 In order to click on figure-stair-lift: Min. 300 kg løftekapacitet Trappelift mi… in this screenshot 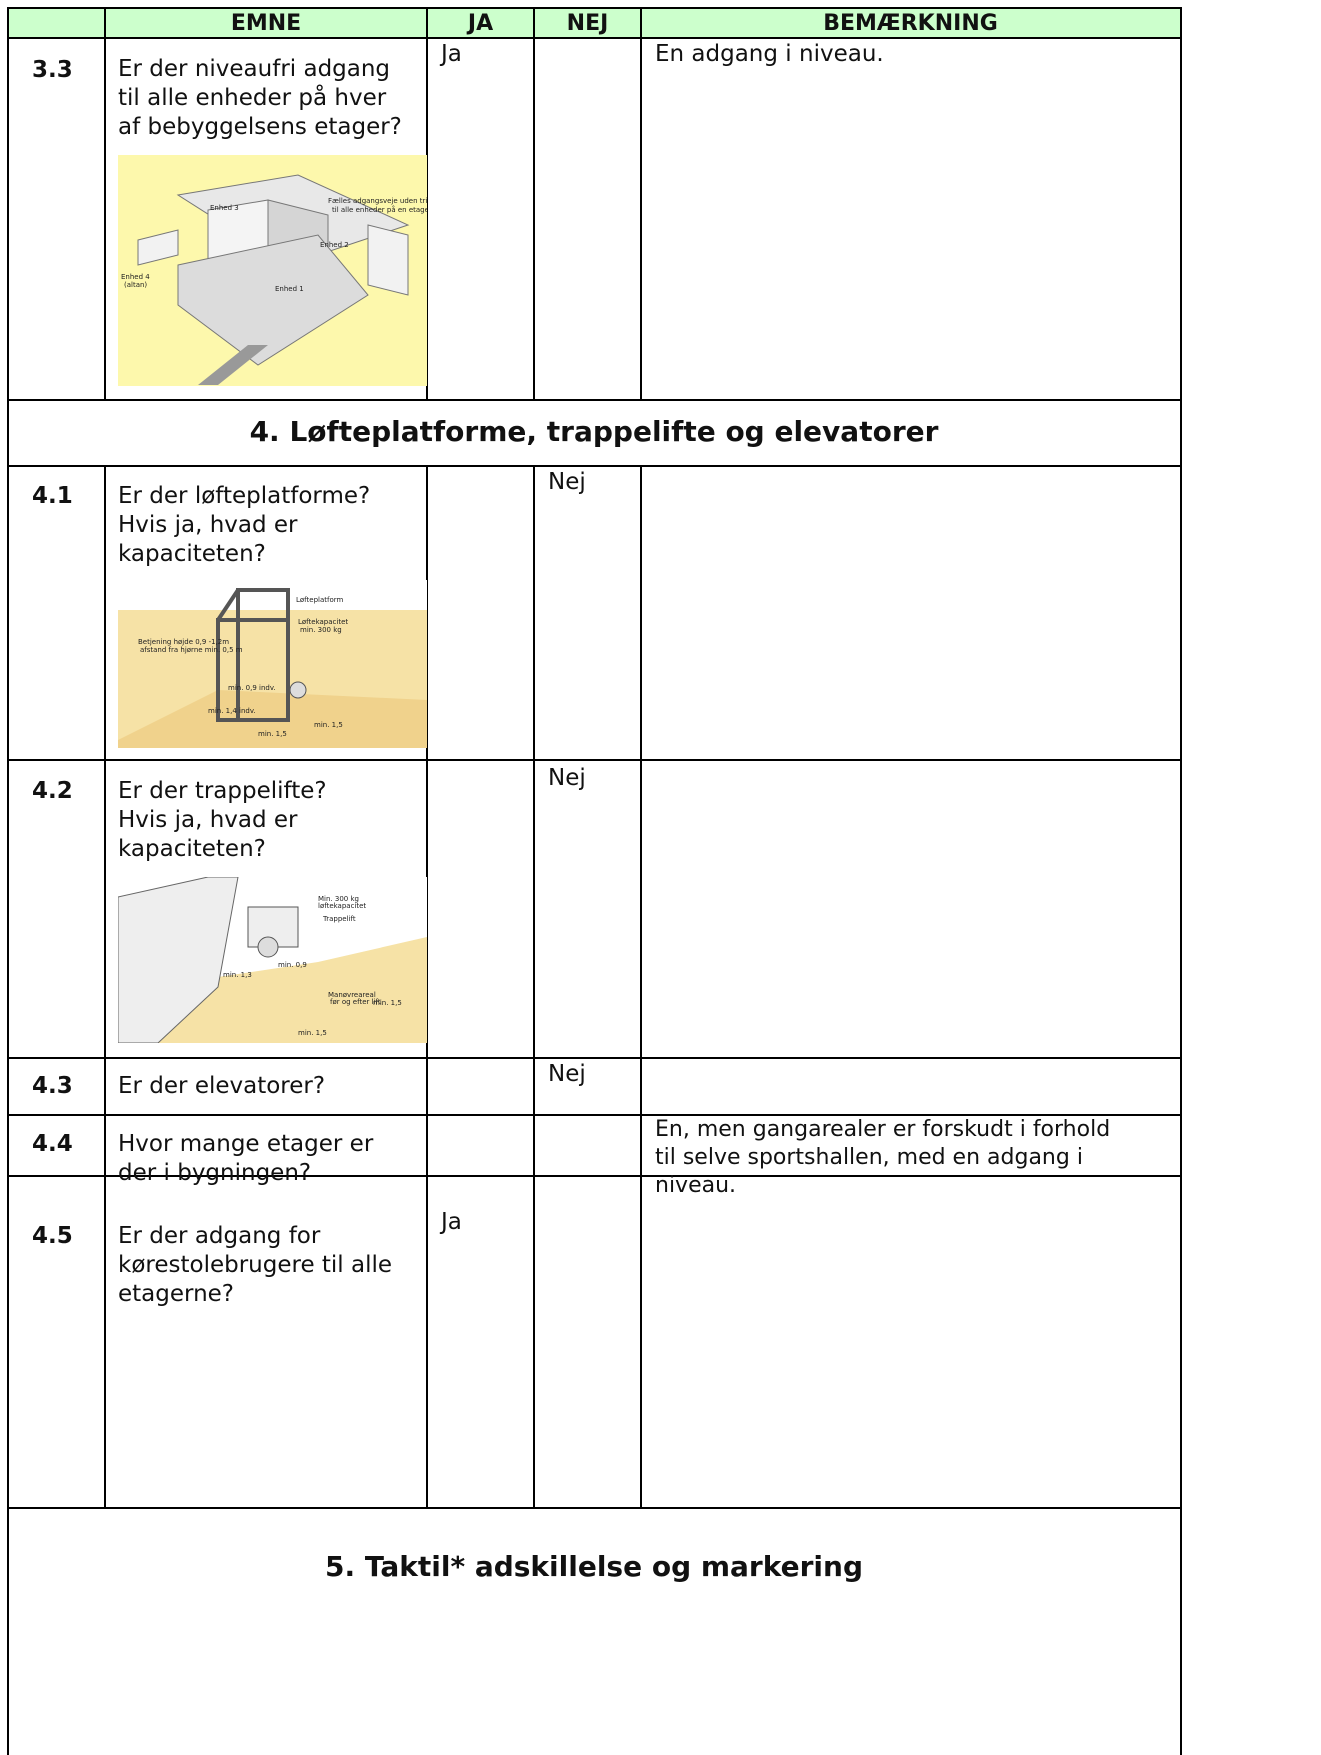, I will do `click(272, 960)`.